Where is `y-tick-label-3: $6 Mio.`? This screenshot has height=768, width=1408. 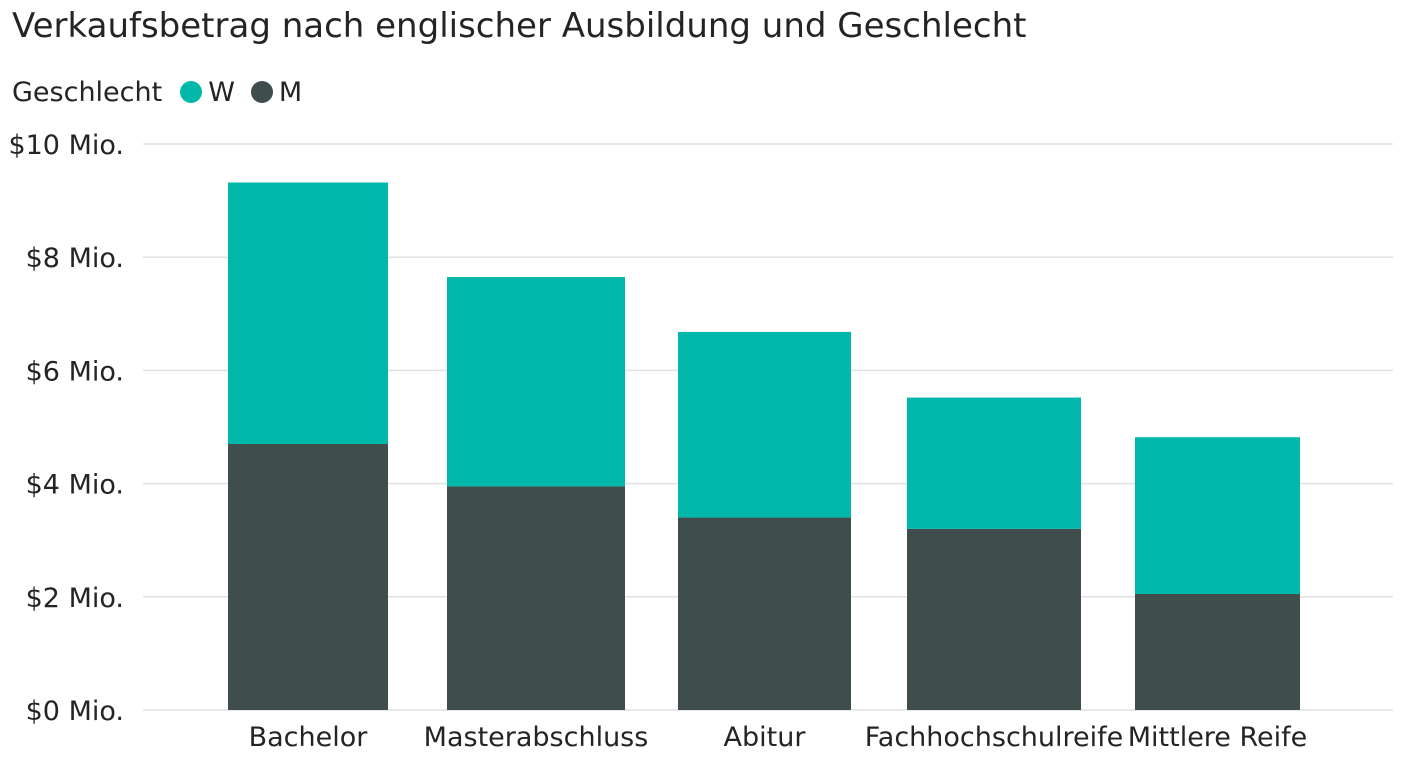 y-tick-label-3: $6 Mio. is located at coordinates (75, 371).